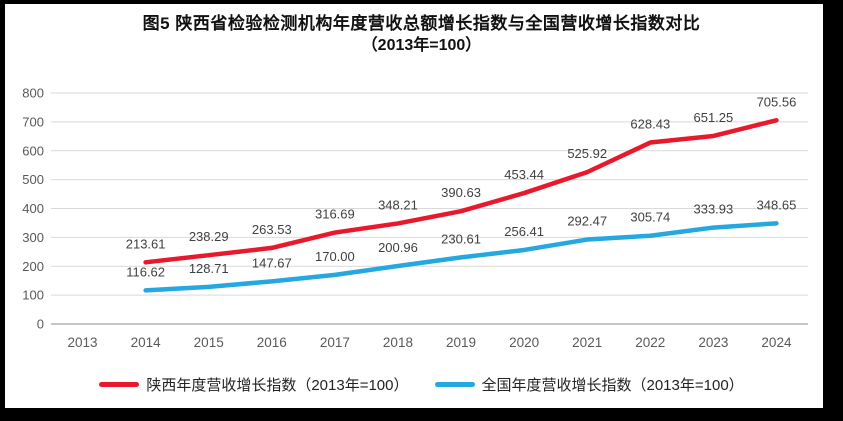  What do you see at coordinates (454, 384) in the screenshot?
I see `national-series-swatch-icon` at bounding box center [454, 384].